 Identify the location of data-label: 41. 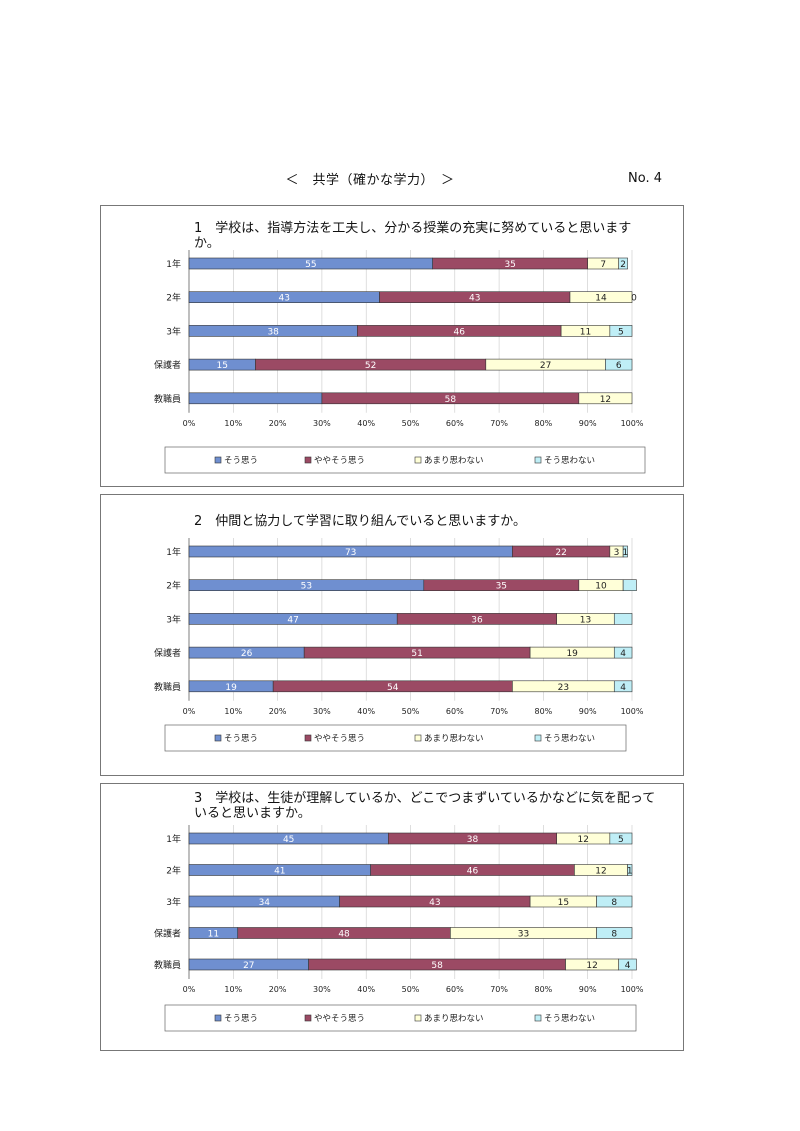
(279, 872).